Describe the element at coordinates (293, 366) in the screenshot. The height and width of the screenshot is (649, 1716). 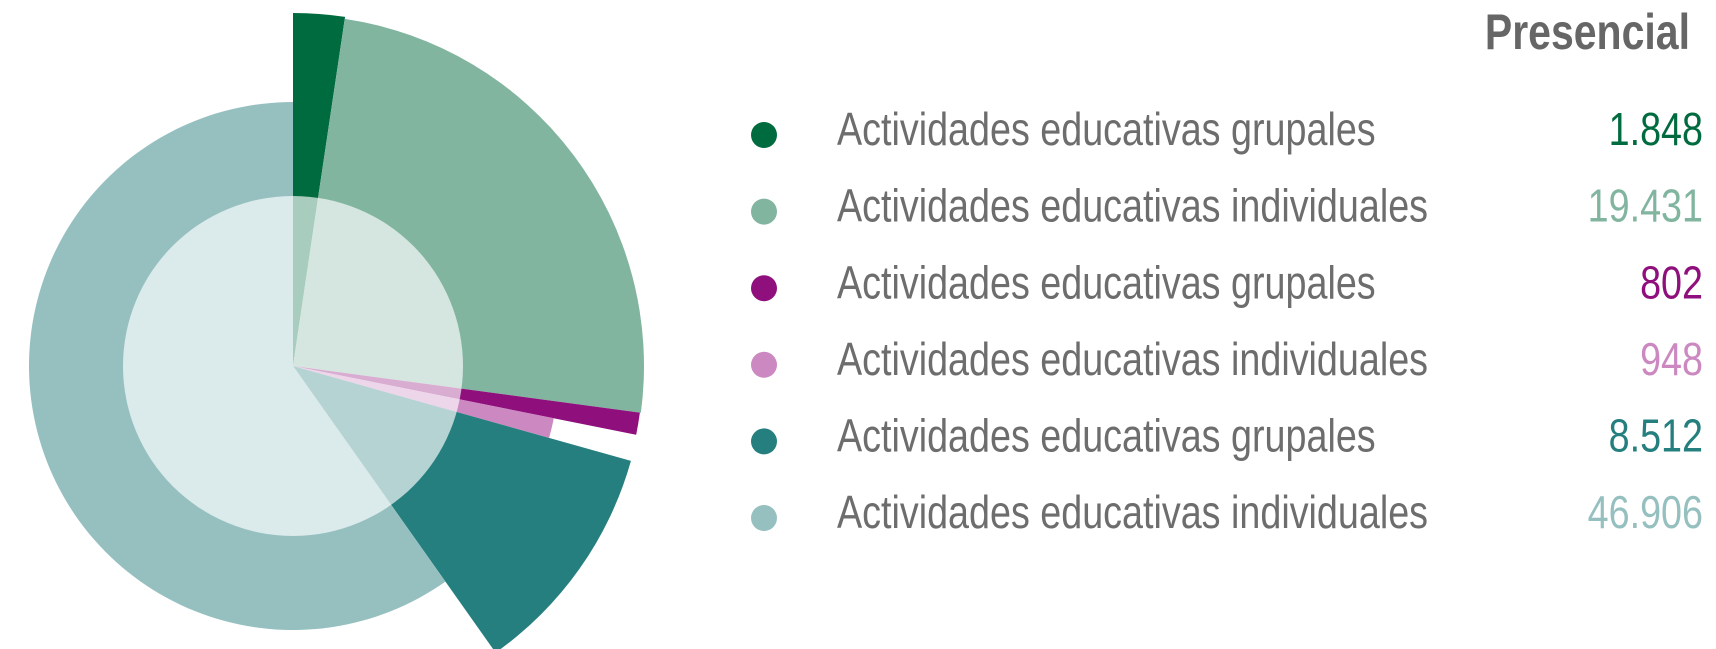
I see `inner-overlay` at that location.